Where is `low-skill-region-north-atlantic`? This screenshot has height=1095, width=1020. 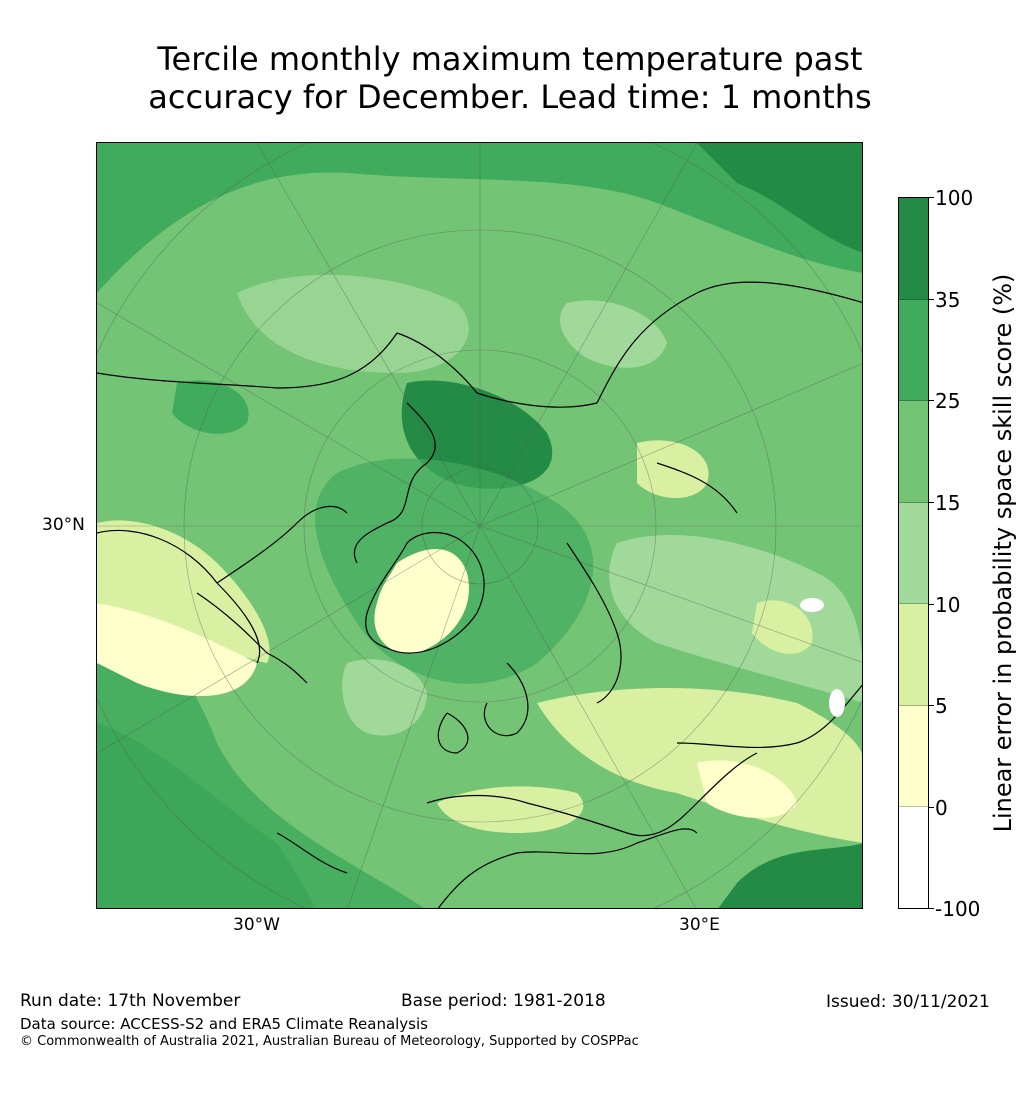
low-skill-region-north-atlantic is located at coordinates (384, 697).